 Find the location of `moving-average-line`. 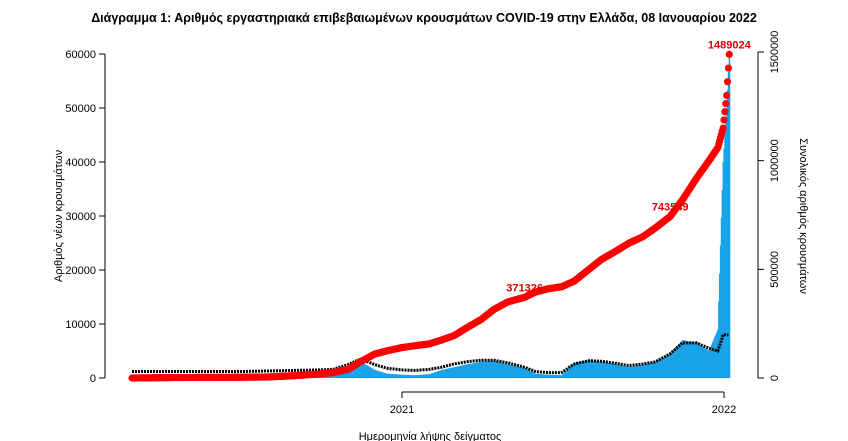

moving-average-line is located at coordinates (430, 354).